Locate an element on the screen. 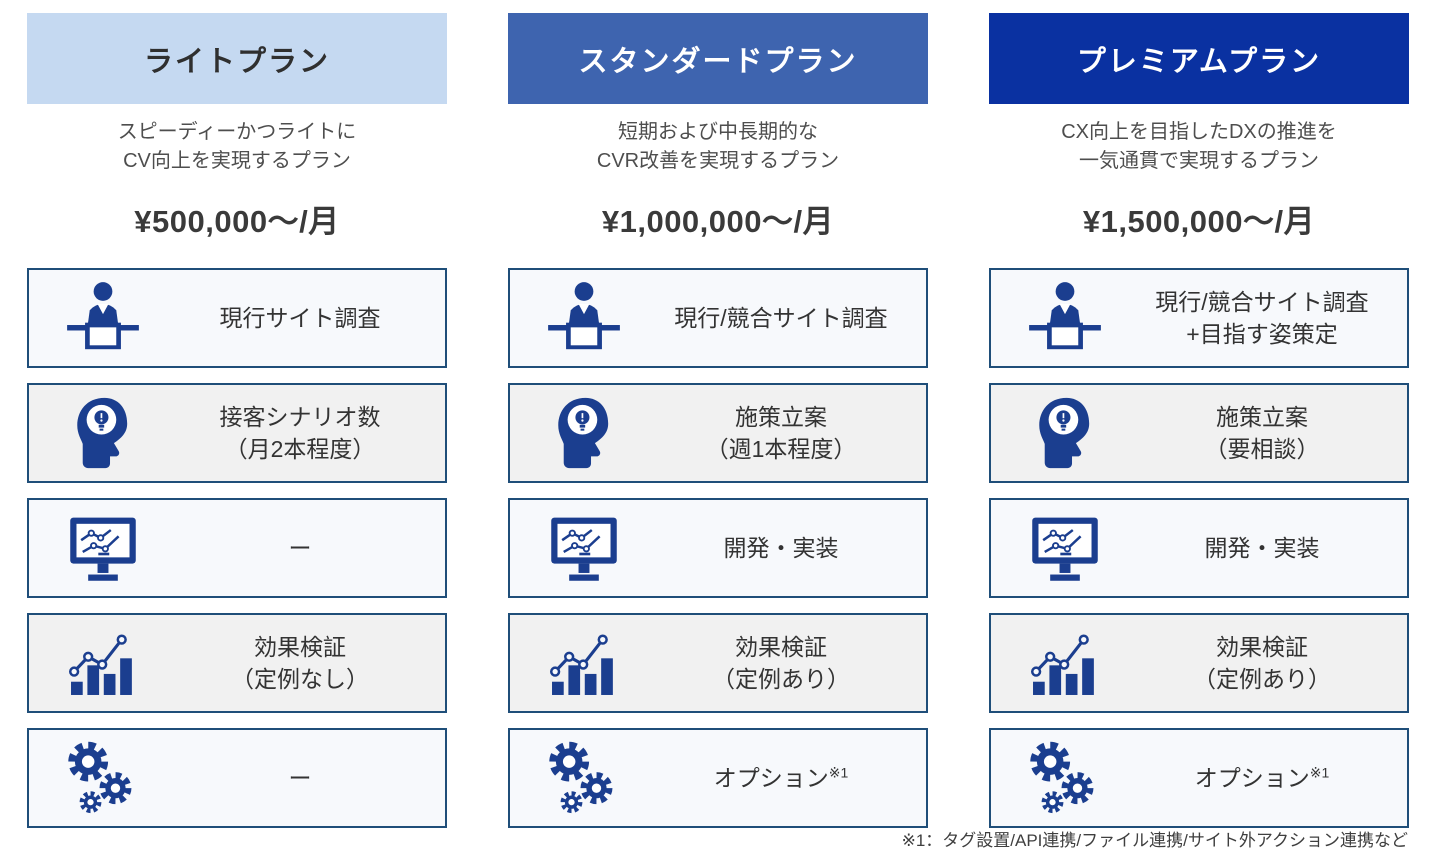 Image resolution: width=1430 pixels, height=857 pixels. plan-price: ¥1,500,000〜/月 is located at coordinates (1199, 221).